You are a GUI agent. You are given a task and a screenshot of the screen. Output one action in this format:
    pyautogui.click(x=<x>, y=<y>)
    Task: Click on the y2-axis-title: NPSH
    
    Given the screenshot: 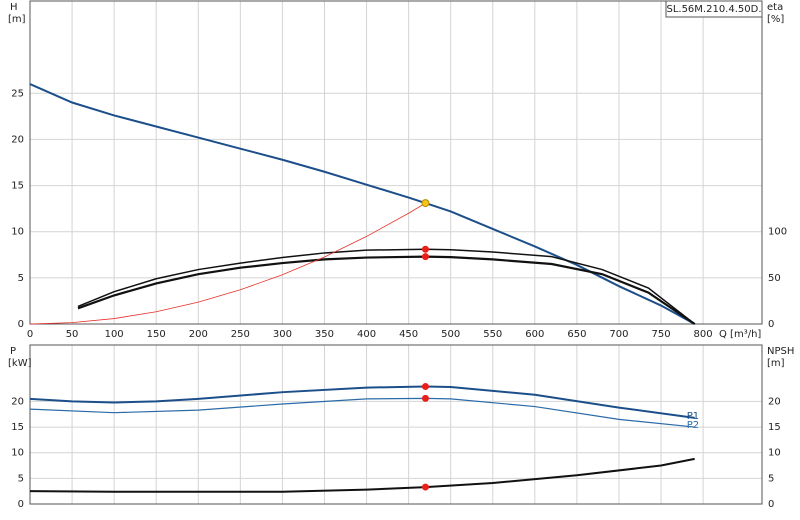 What is the action you would take?
    pyautogui.click(x=780, y=351)
    